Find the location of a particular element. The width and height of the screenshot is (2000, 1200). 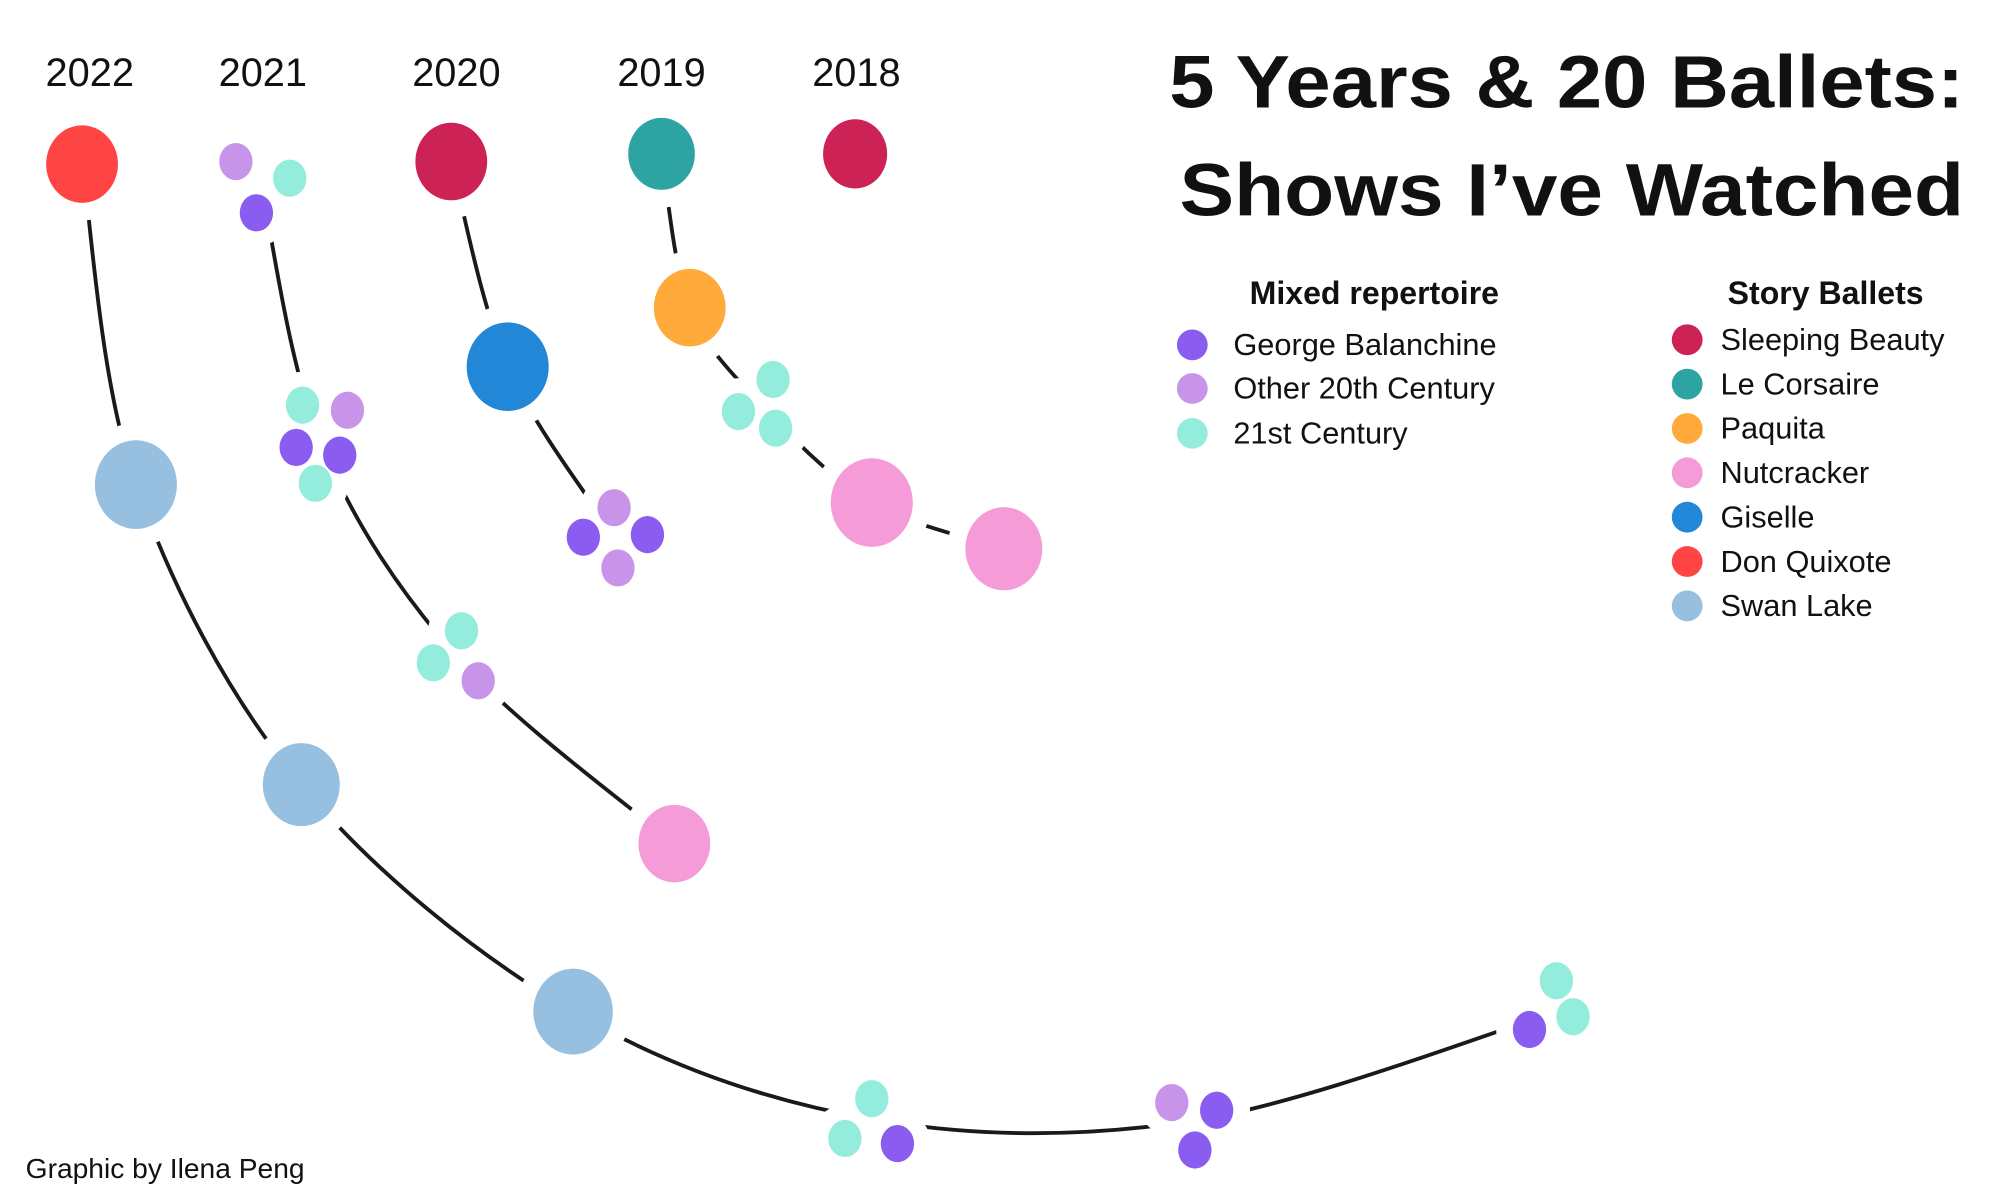

year-labels: 2022 2021 2020 2019 2018 is located at coordinates (473, 73).